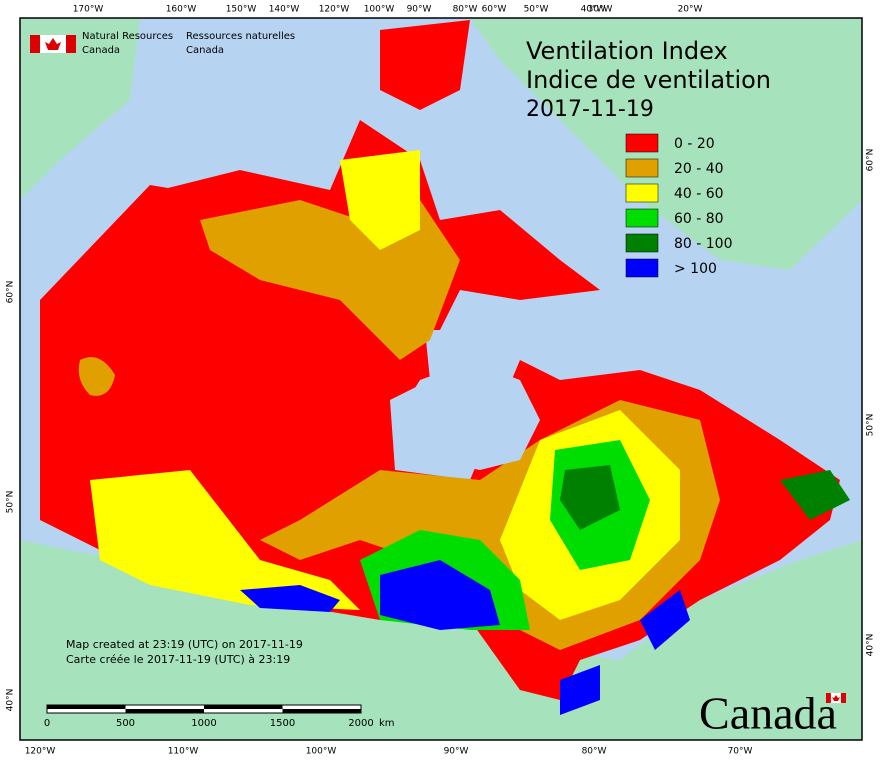 Image resolution: width=880 pixels, height=760 pixels. I want to click on longitude-label: 60°W, so click(494, 10).